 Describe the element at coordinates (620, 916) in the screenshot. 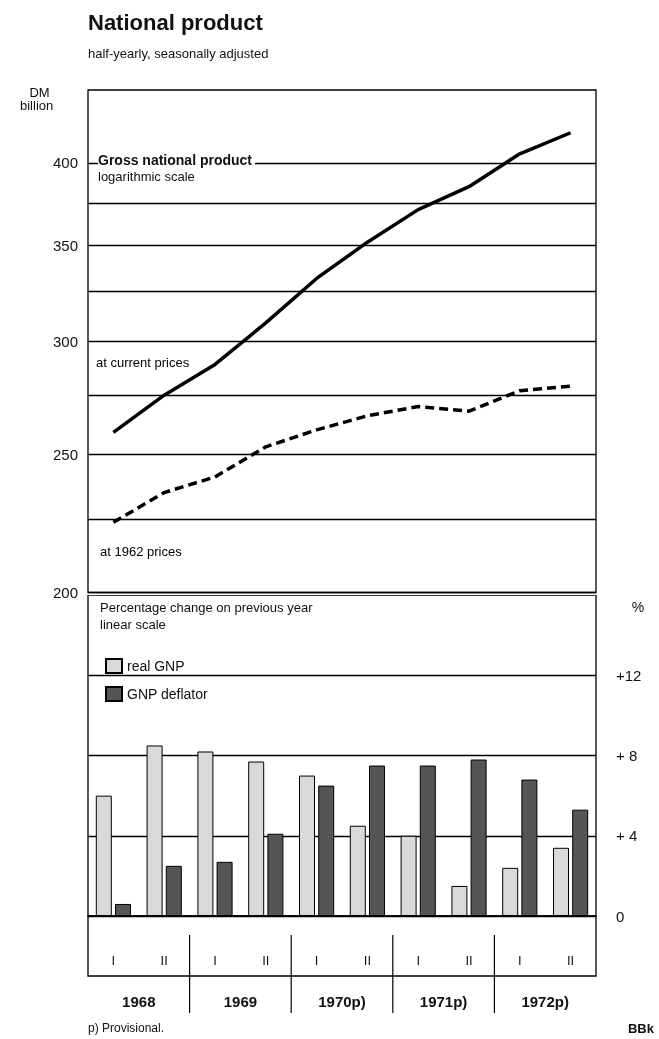

I see `y-tick-label: 0` at that location.